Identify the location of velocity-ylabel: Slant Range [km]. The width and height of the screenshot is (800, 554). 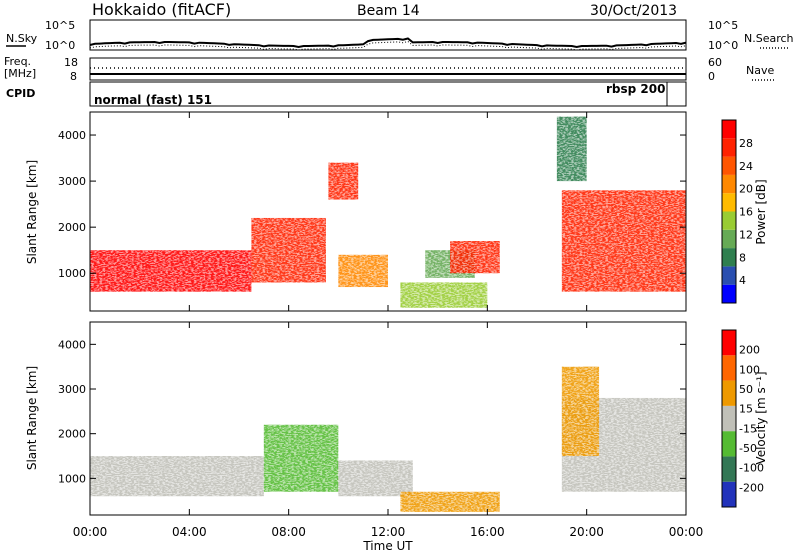
(32, 418).